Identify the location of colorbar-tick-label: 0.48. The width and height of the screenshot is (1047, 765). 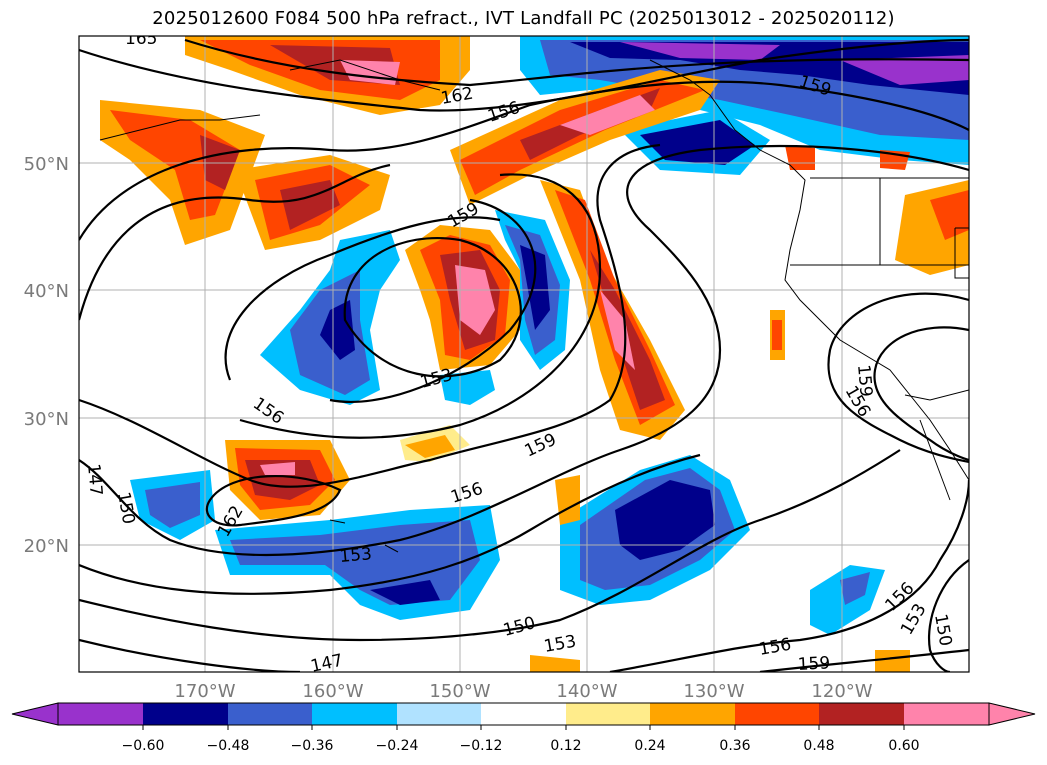
(818, 746).